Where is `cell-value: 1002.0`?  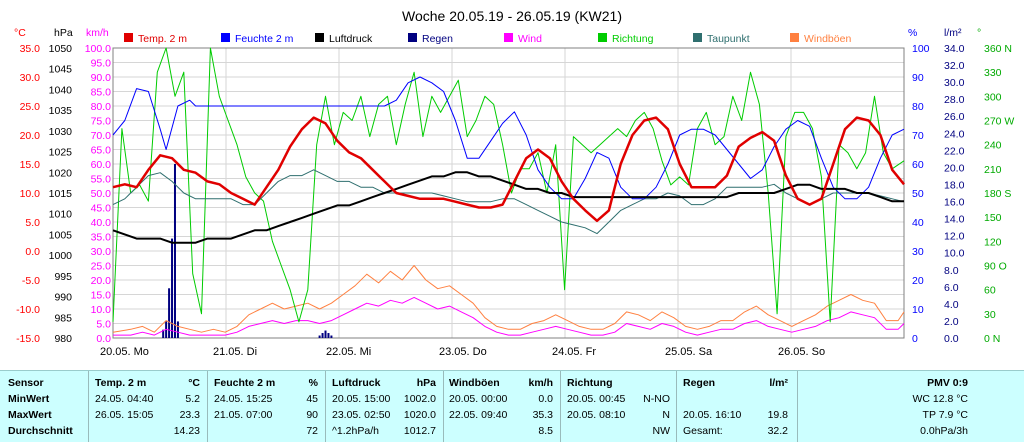 cell-value: 1002.0 is located at coordinates (419, 399).